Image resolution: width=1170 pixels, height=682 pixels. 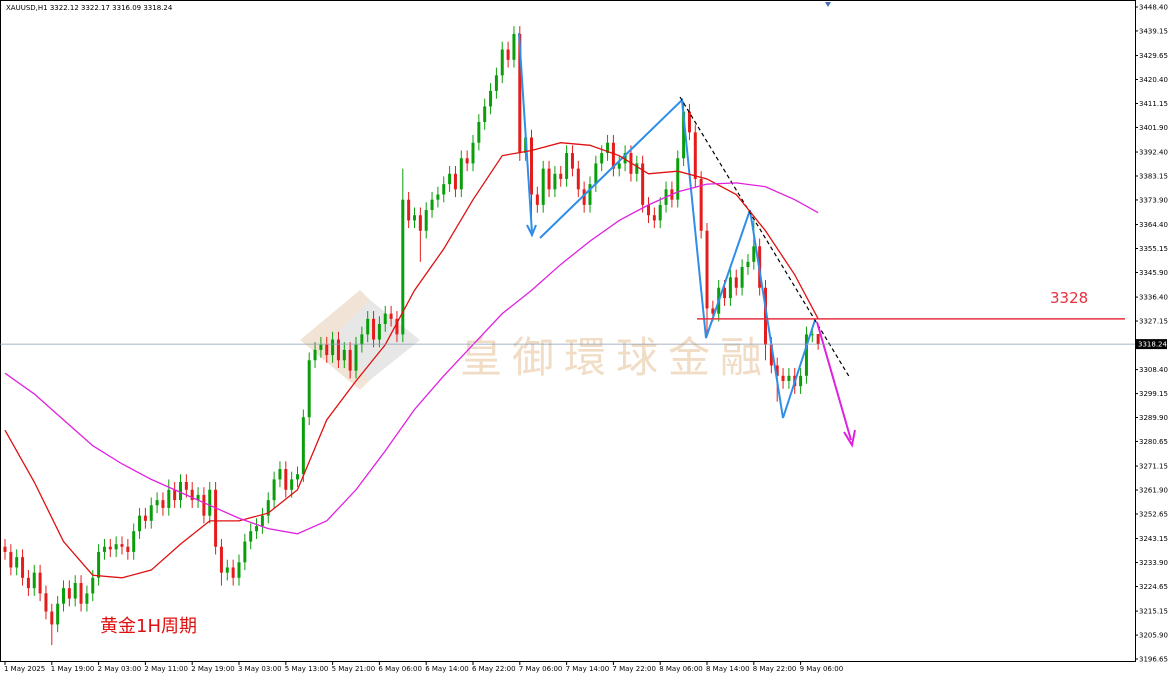 What do you see at coordinates (1153, 225) in the screenshot?
I see `y-tick-label: 3364.40` at bounding box center [1153, 225].